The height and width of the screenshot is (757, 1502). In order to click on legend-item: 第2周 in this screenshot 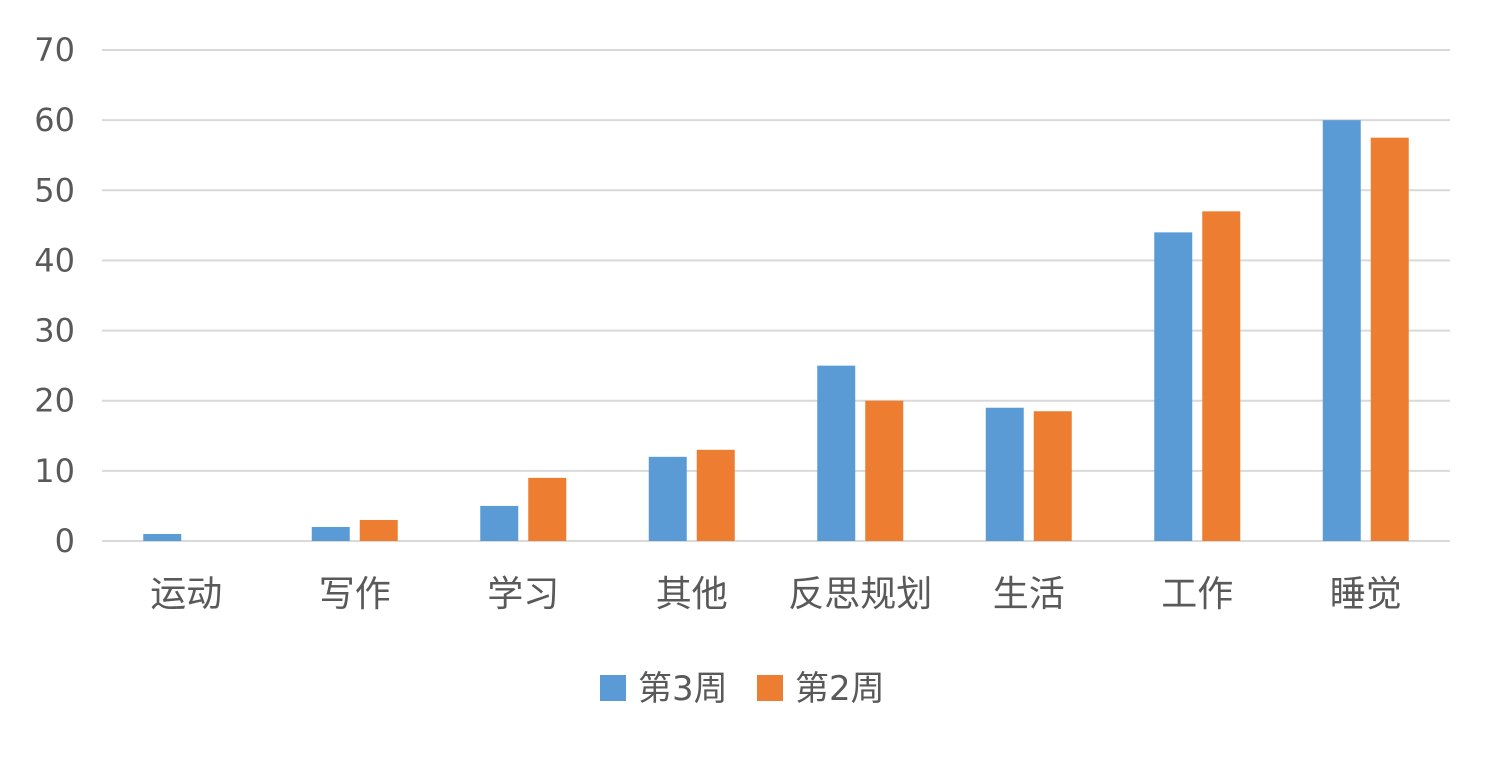, I will do `click(821, 689)`.